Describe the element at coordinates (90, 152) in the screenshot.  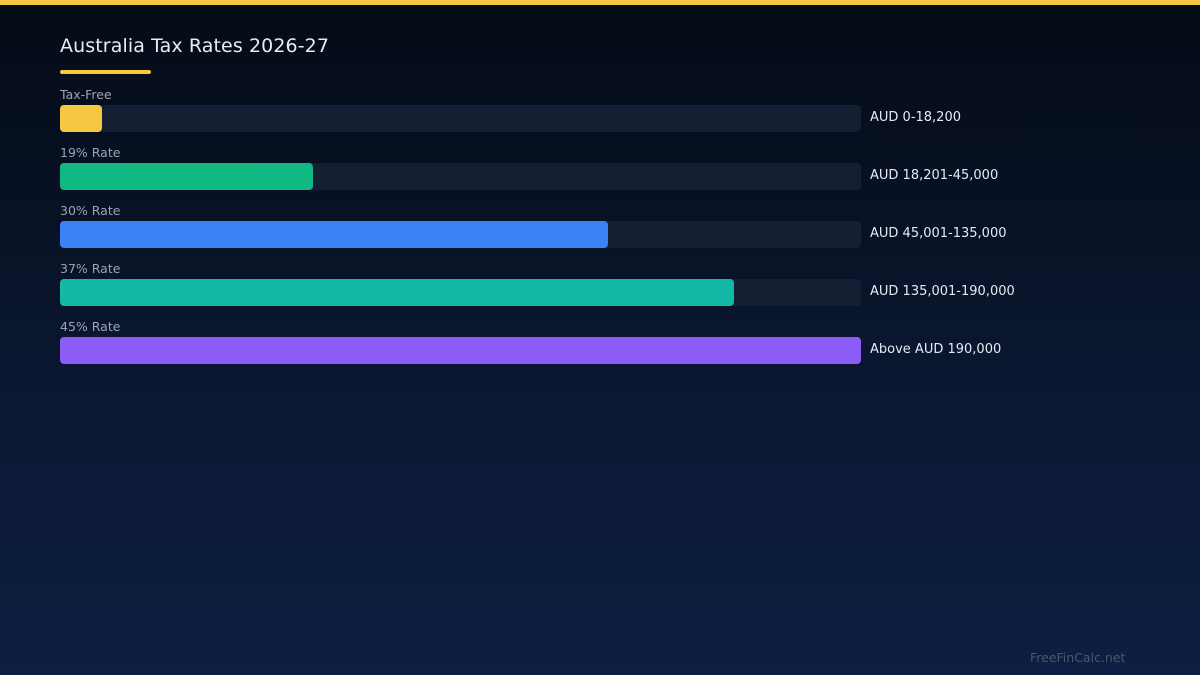
I see `bar-category-label: 19% Rate` at that location.